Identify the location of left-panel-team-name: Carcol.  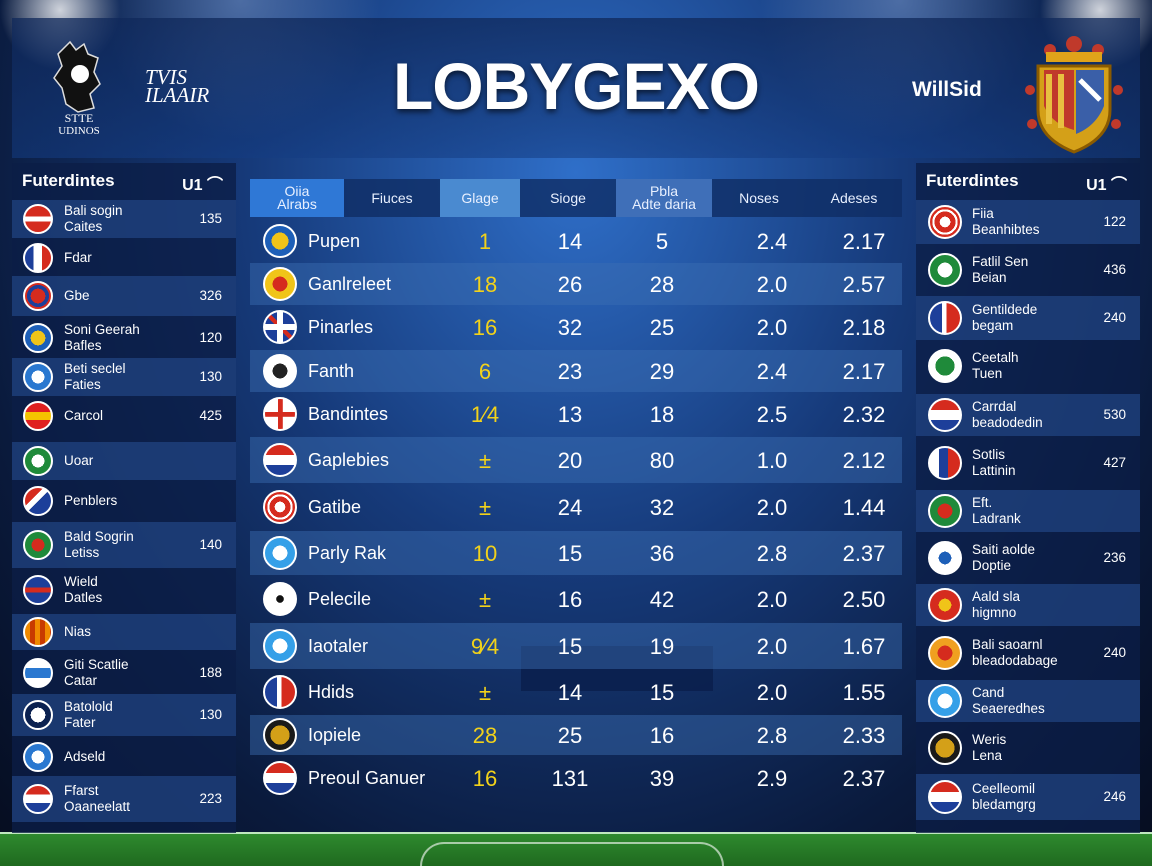
(84, 415).